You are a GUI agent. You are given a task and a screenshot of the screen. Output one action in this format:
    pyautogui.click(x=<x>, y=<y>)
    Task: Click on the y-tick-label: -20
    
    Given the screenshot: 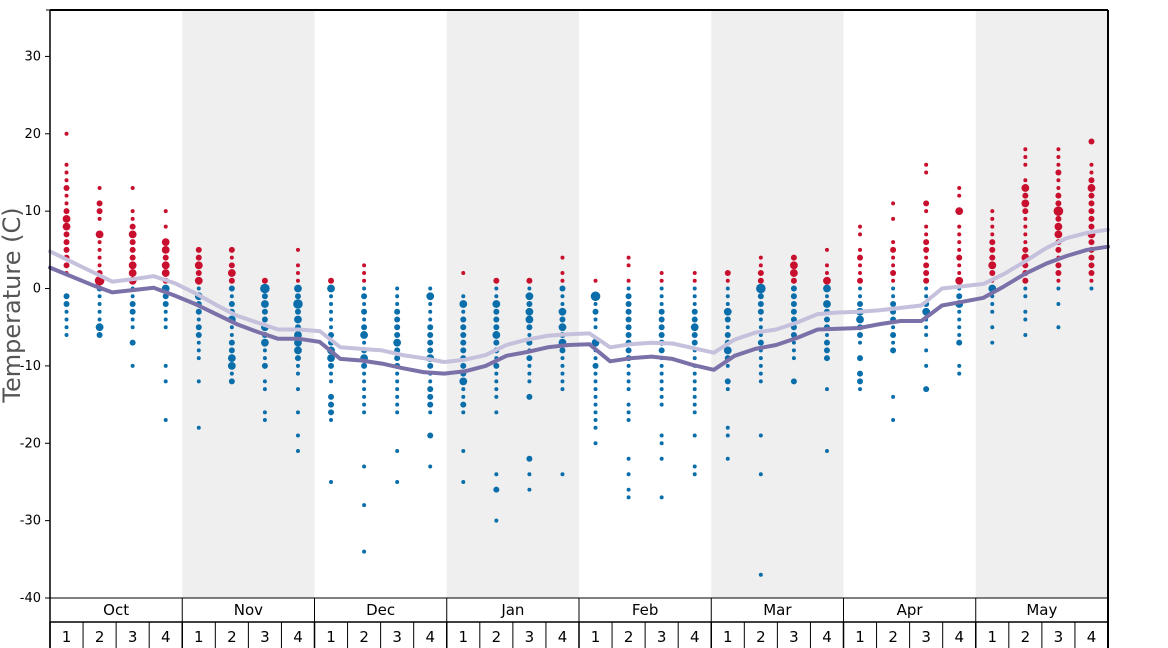 What is the action you would take?
    pyautogui.click(x=30, y=443)
    